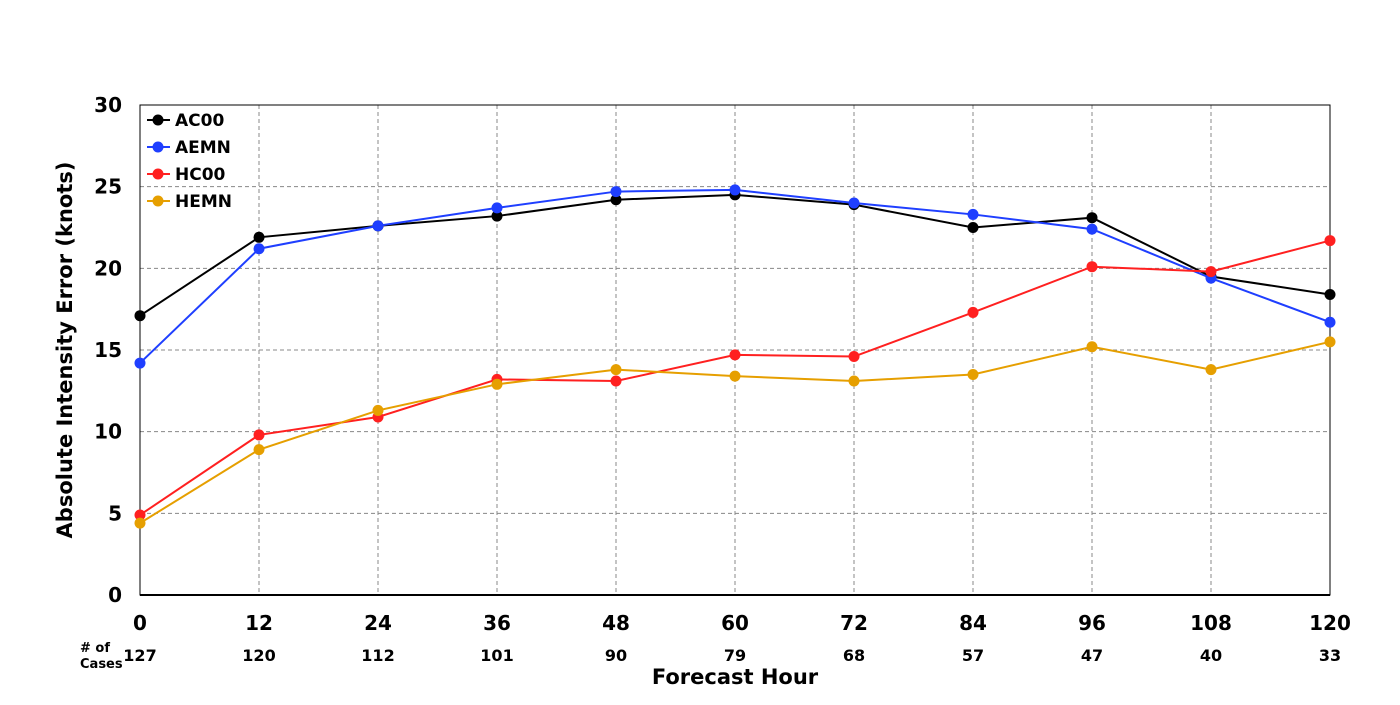  I want to click on case-count: 79, so click(735, 655).